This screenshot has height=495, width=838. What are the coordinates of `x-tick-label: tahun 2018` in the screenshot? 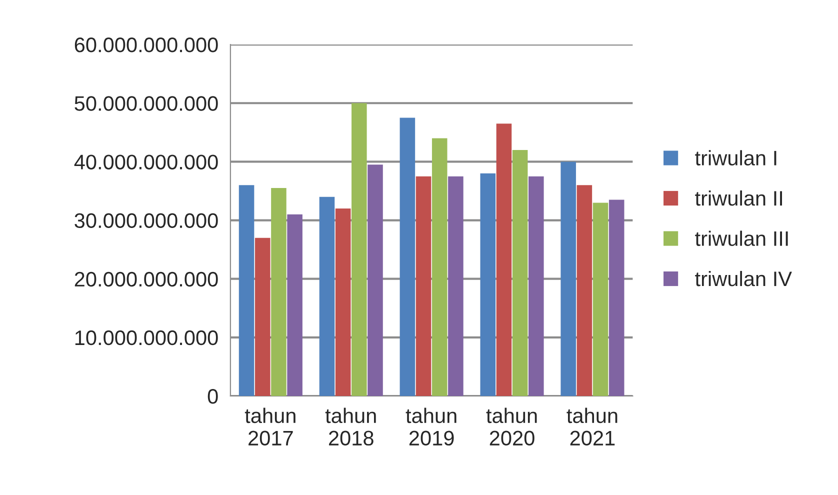 It's located at (350, 427).